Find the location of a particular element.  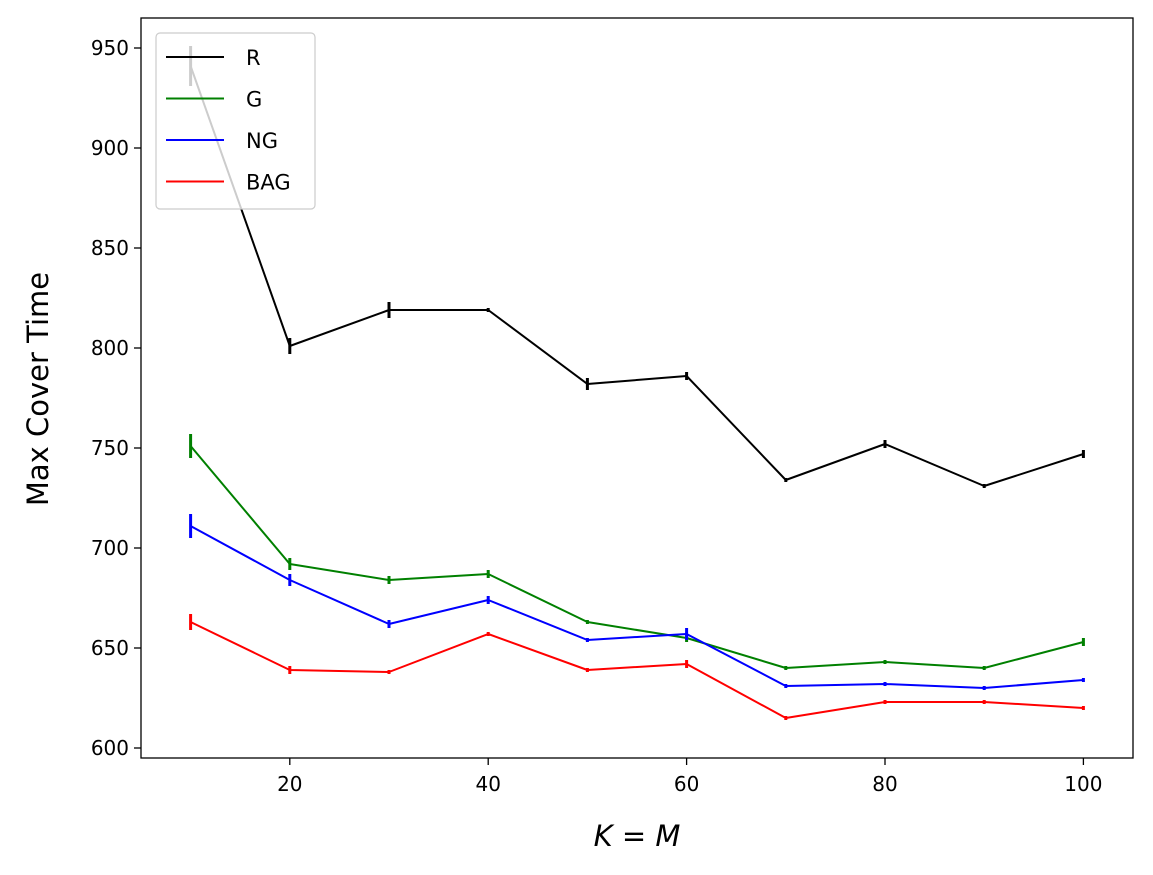

series-line-ng is located at coordinates (637, 607).